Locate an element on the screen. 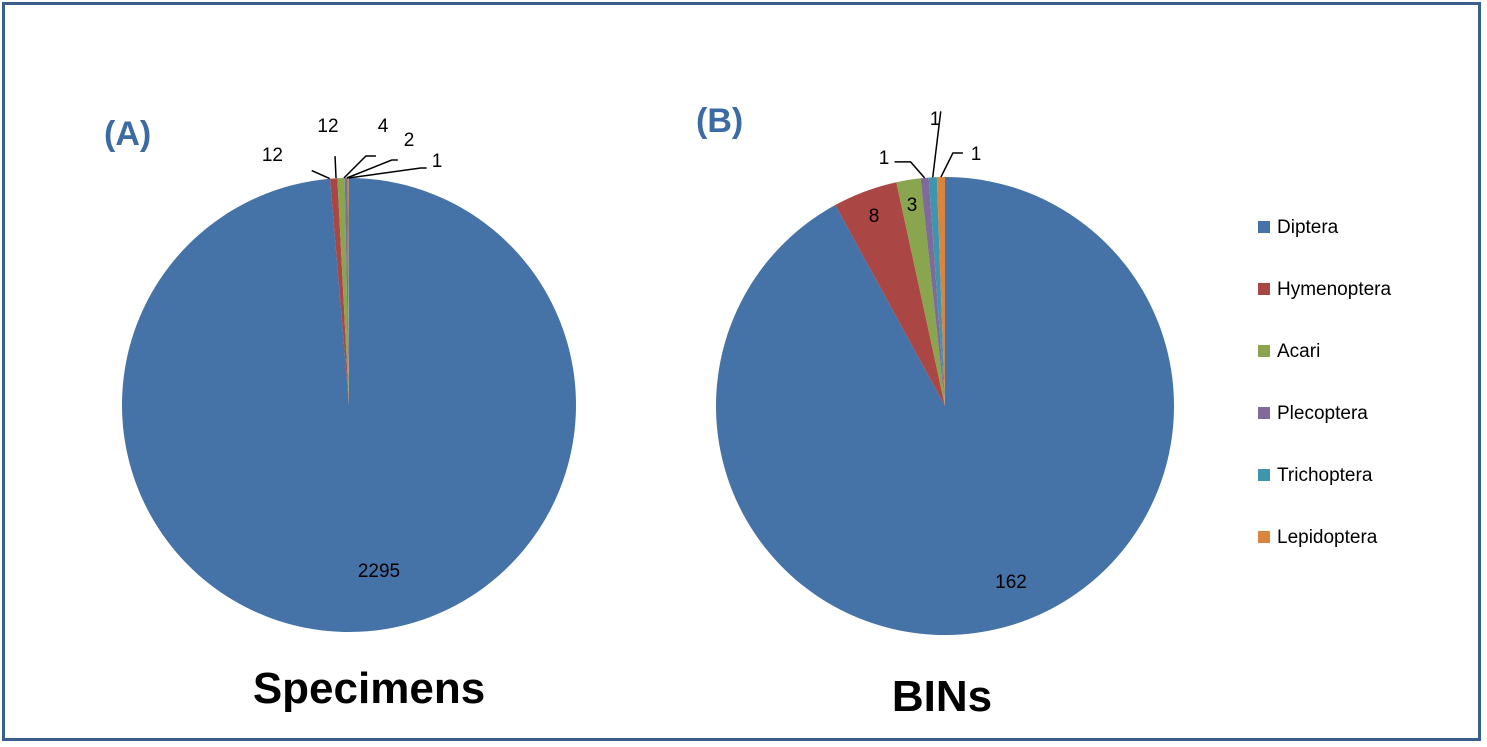 Image resolution: width=1487 pixels, height=747 pixels. data-label-hymenoptera: 8 is located at coordinates (874, 216).